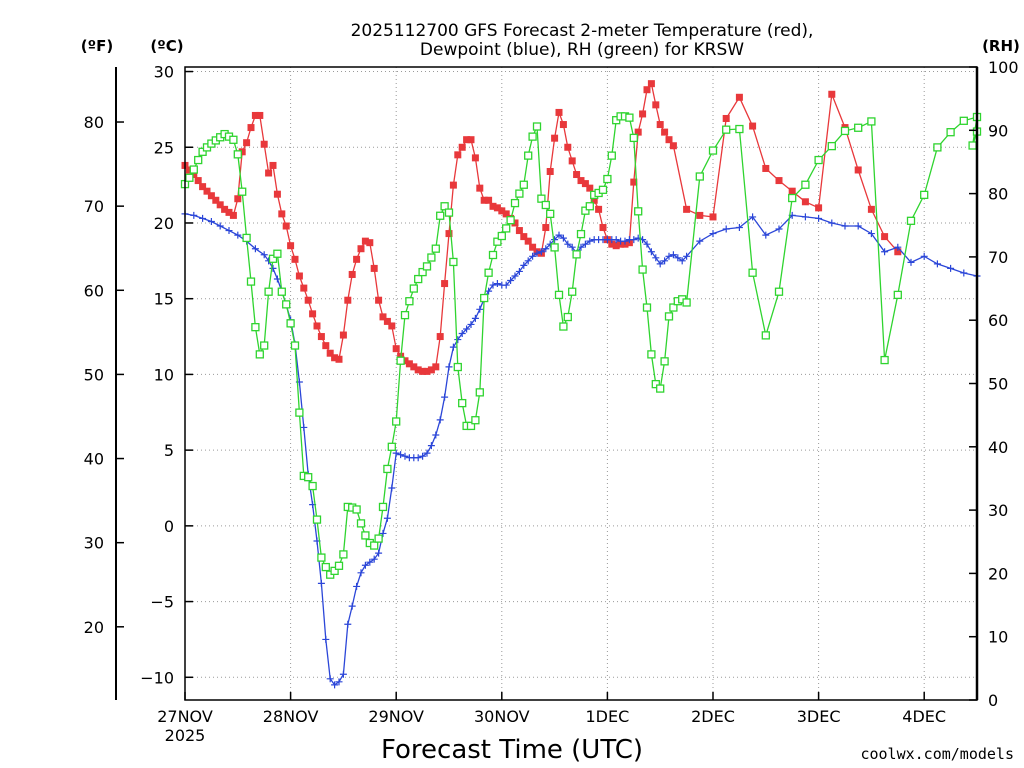 The height and width of the screenshot is (768, 1024). Describe the element at coordinates (166, 46) in the screenshot. I see `celsius-axis-unit: (ºC)` at that location.